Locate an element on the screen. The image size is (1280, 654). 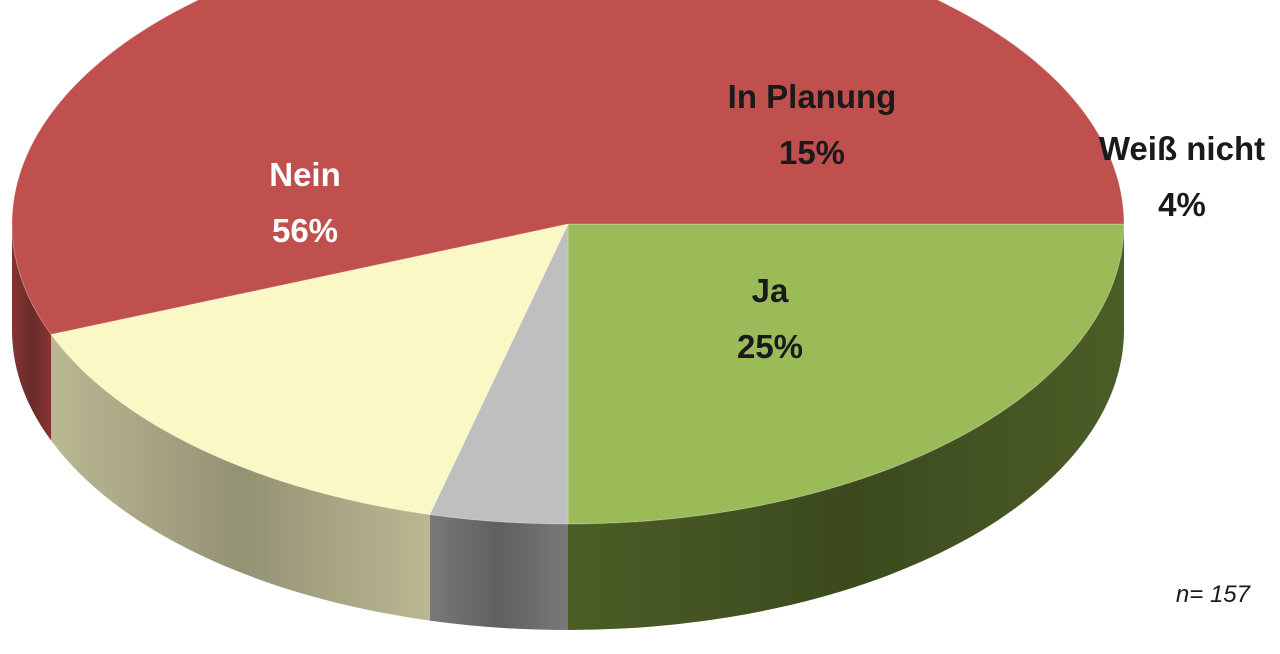
slice-value-ja: 25% is located at coordinates (770, 346).